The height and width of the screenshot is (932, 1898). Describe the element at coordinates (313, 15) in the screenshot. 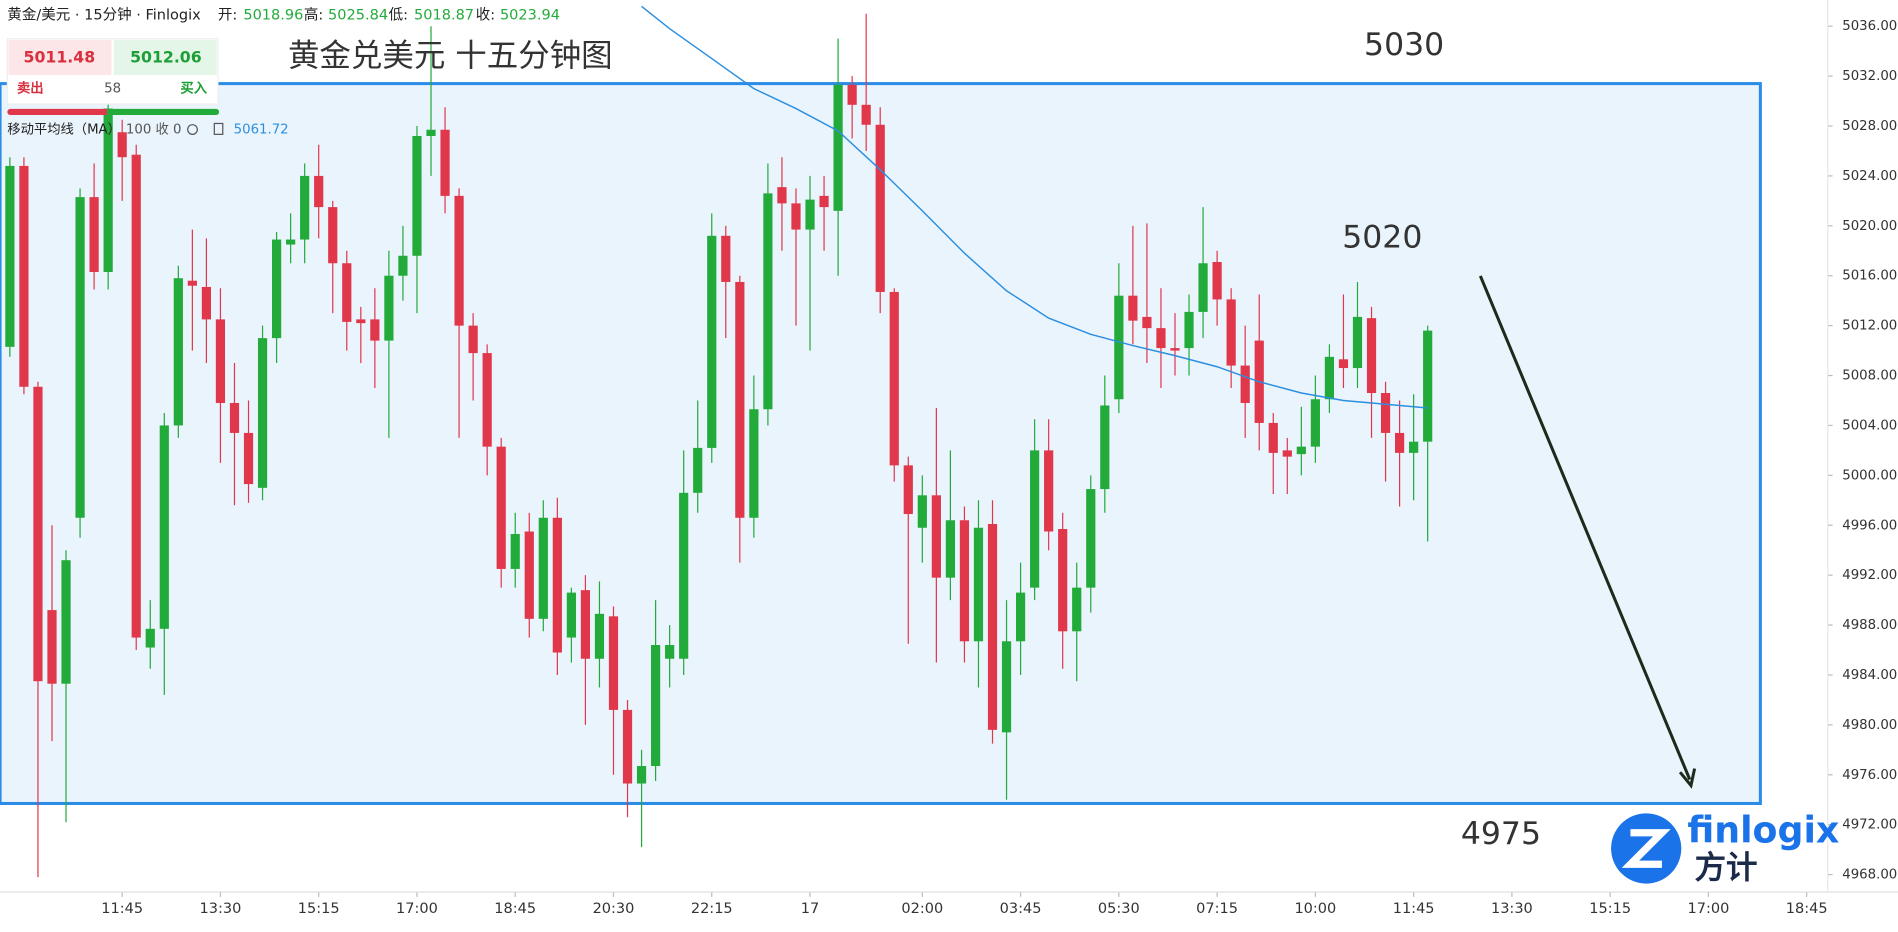

I see `ohlc-label: 高:` at that location.